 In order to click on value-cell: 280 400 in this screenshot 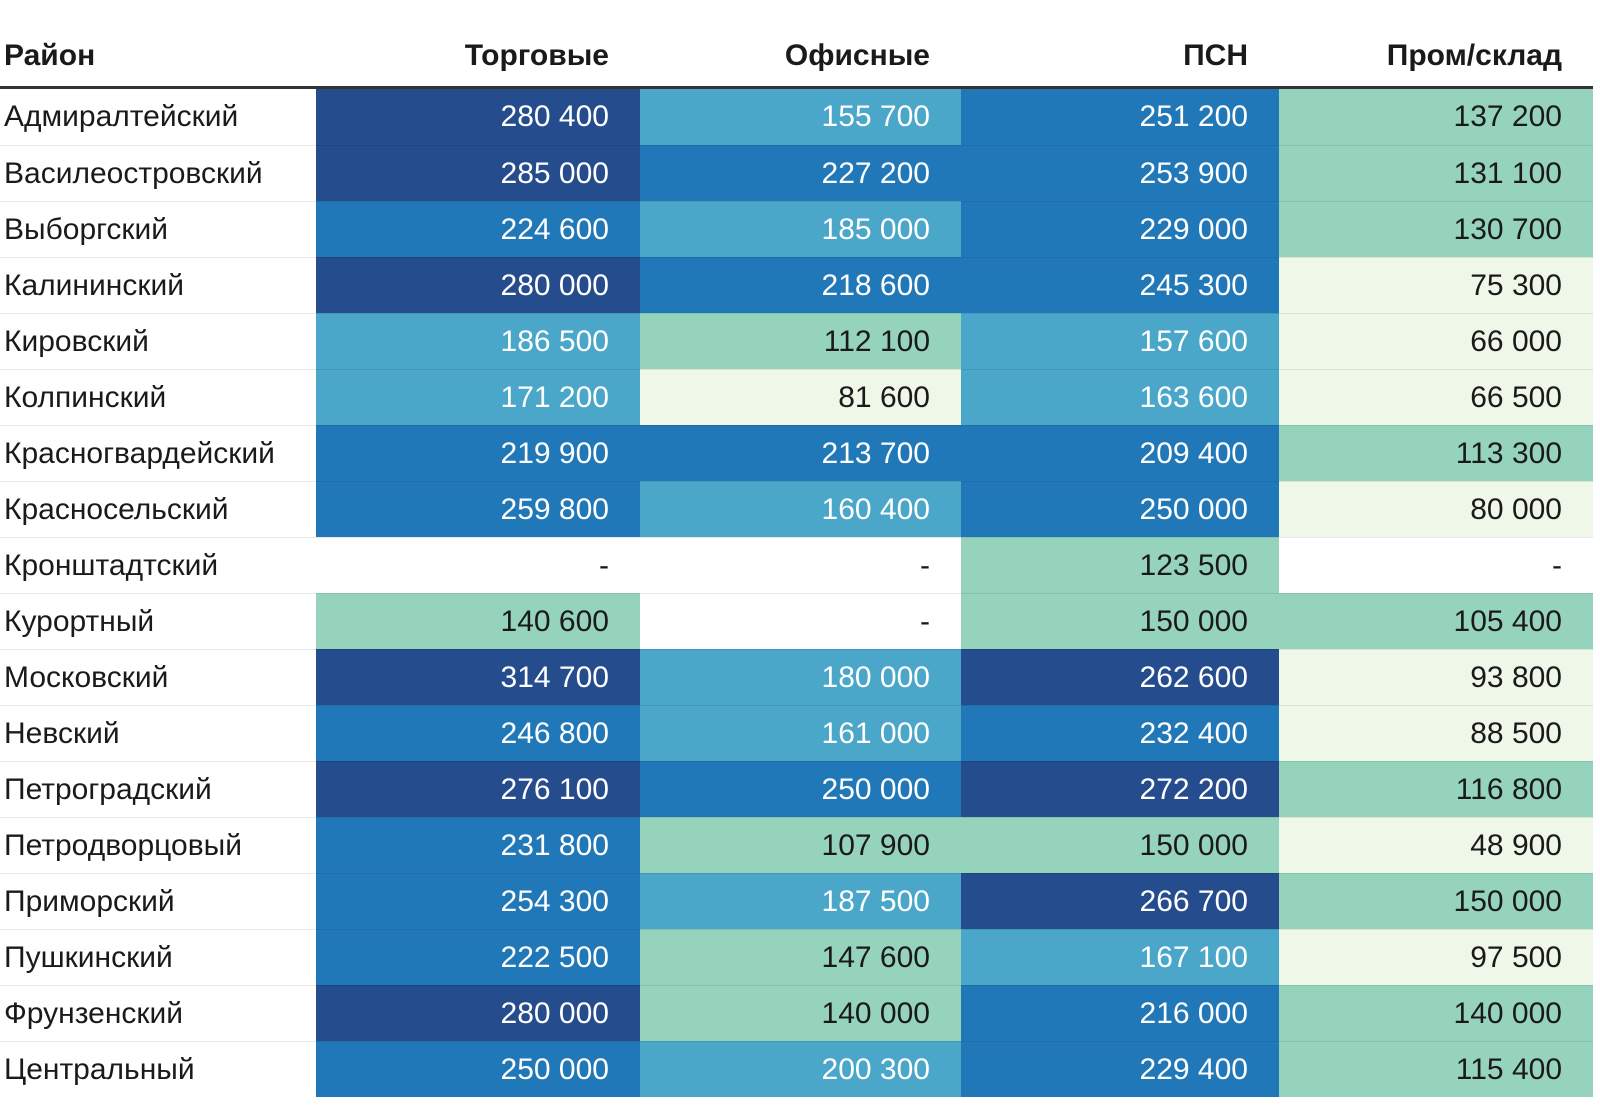, I will do `click(478, 117)`.